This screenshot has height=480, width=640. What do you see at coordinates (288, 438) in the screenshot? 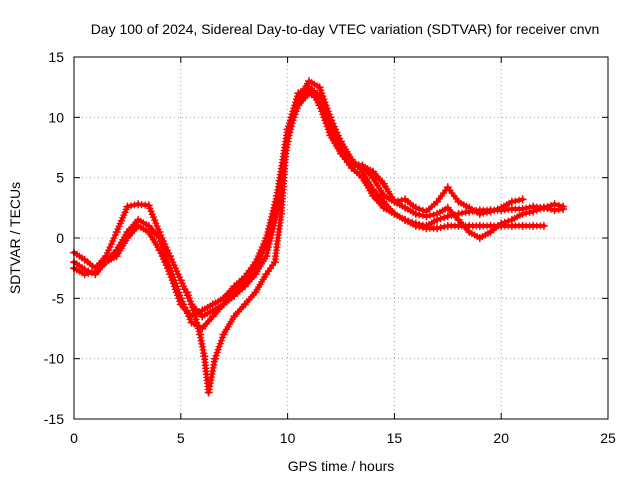
I see `x-tick-label: 10` at bounding box center [288, 438].